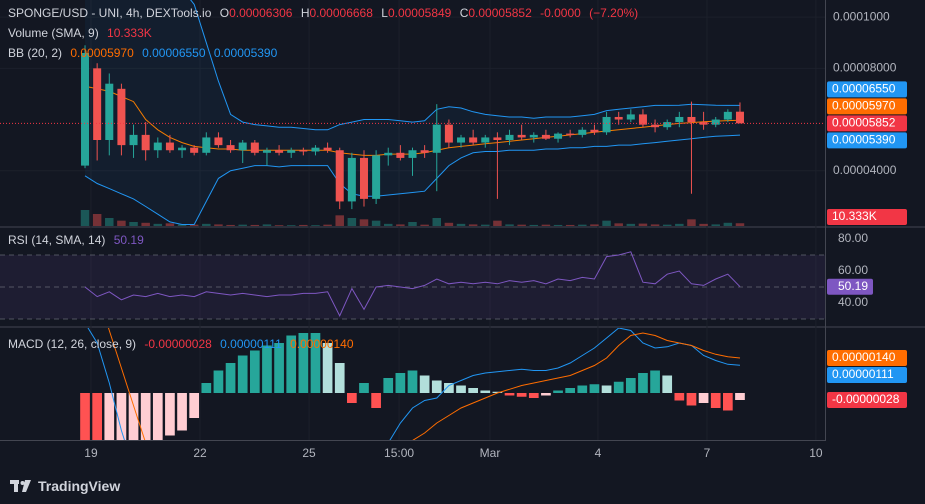  Describe the element at coordinates (853, 238) in the screenshot. I see `y-tick-label: 80.00` at that location.